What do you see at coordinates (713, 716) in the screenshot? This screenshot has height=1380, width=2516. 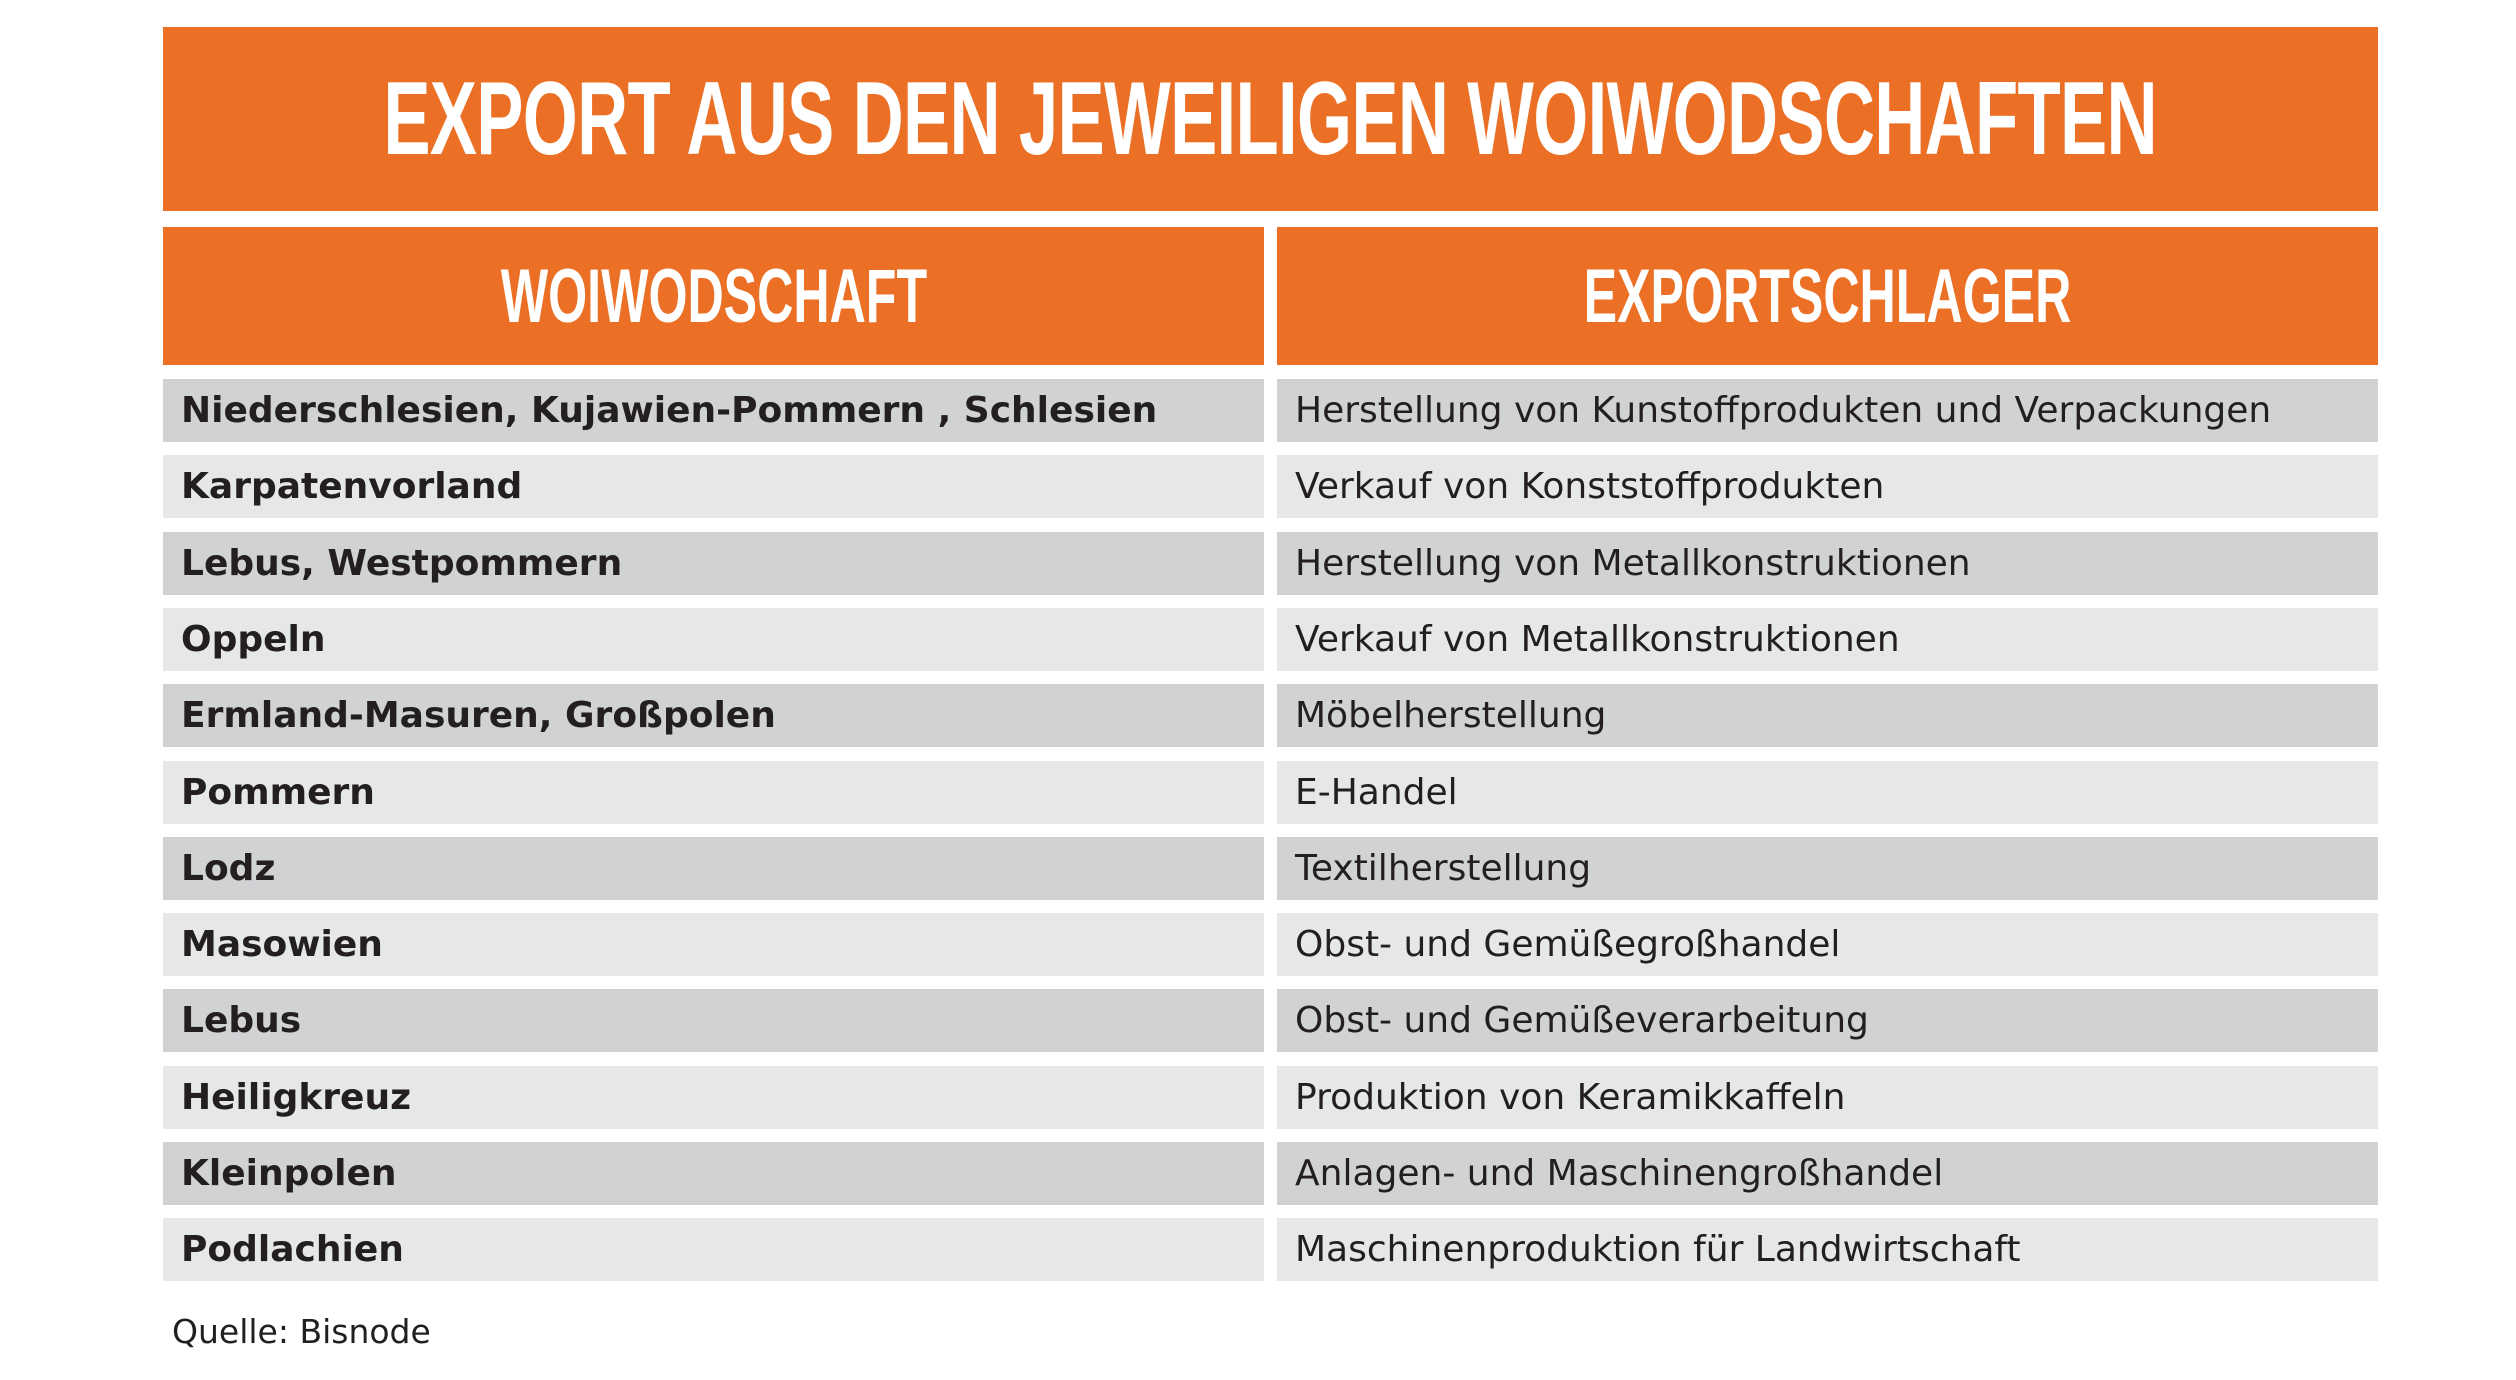 I see `cell-woiwodschaft: Ermland-Masuren, Großpolen` at bounding box center [713, 716].